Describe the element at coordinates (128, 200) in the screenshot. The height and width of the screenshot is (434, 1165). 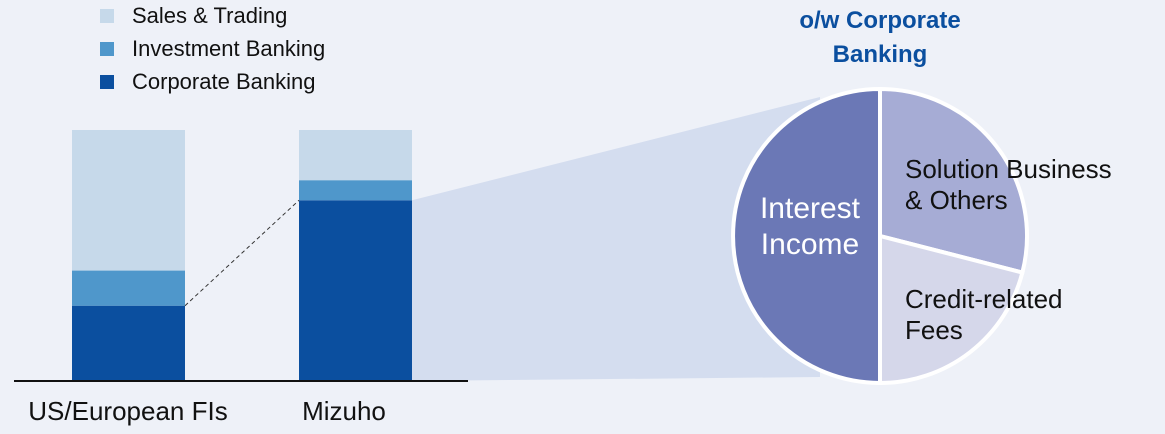
I see `bar-sales-trading-us-european-fis` at that location.